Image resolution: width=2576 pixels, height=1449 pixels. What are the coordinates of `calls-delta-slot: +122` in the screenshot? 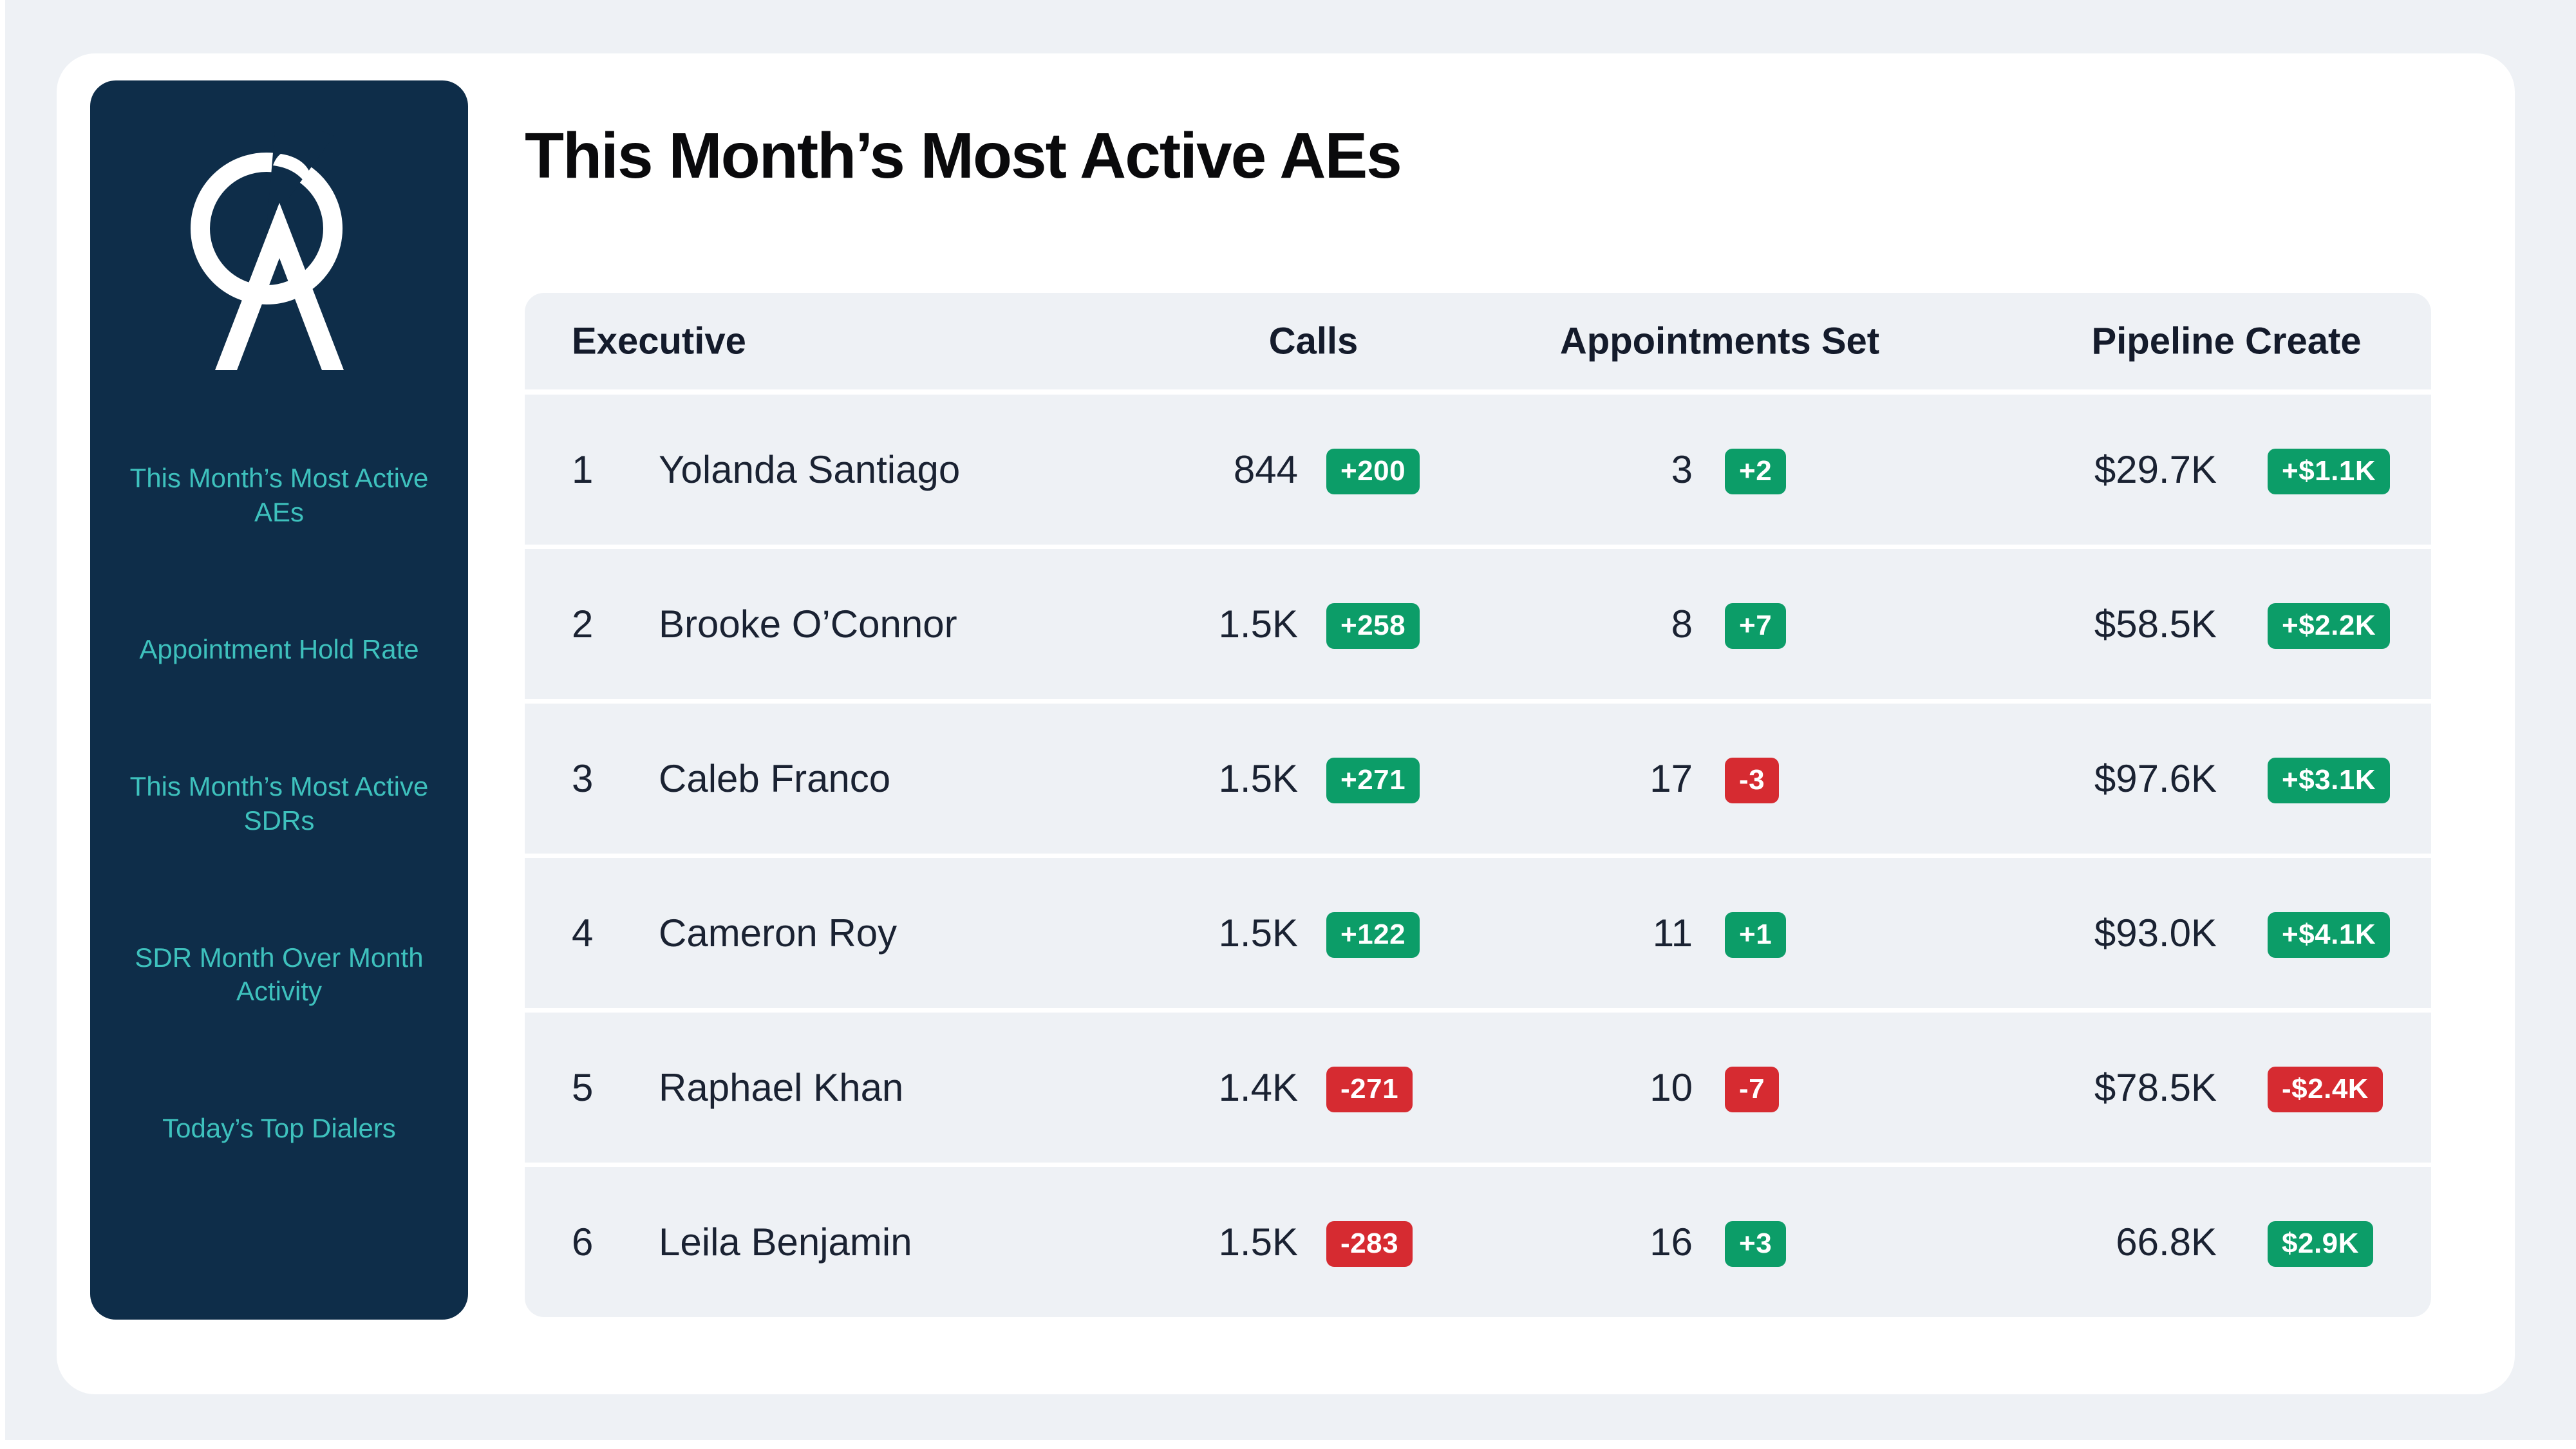 It's located at (1360, 933).